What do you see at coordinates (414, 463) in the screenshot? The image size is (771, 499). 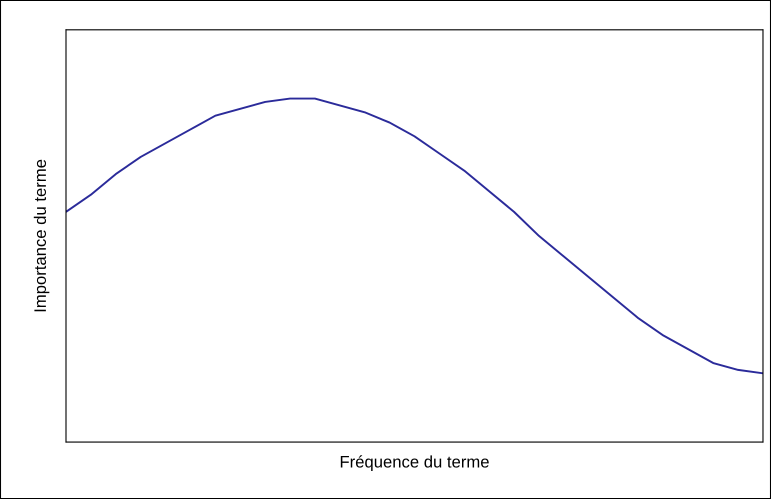 I see `x-axis-title: Fréquence du terme` at bounding box center [414, 463].